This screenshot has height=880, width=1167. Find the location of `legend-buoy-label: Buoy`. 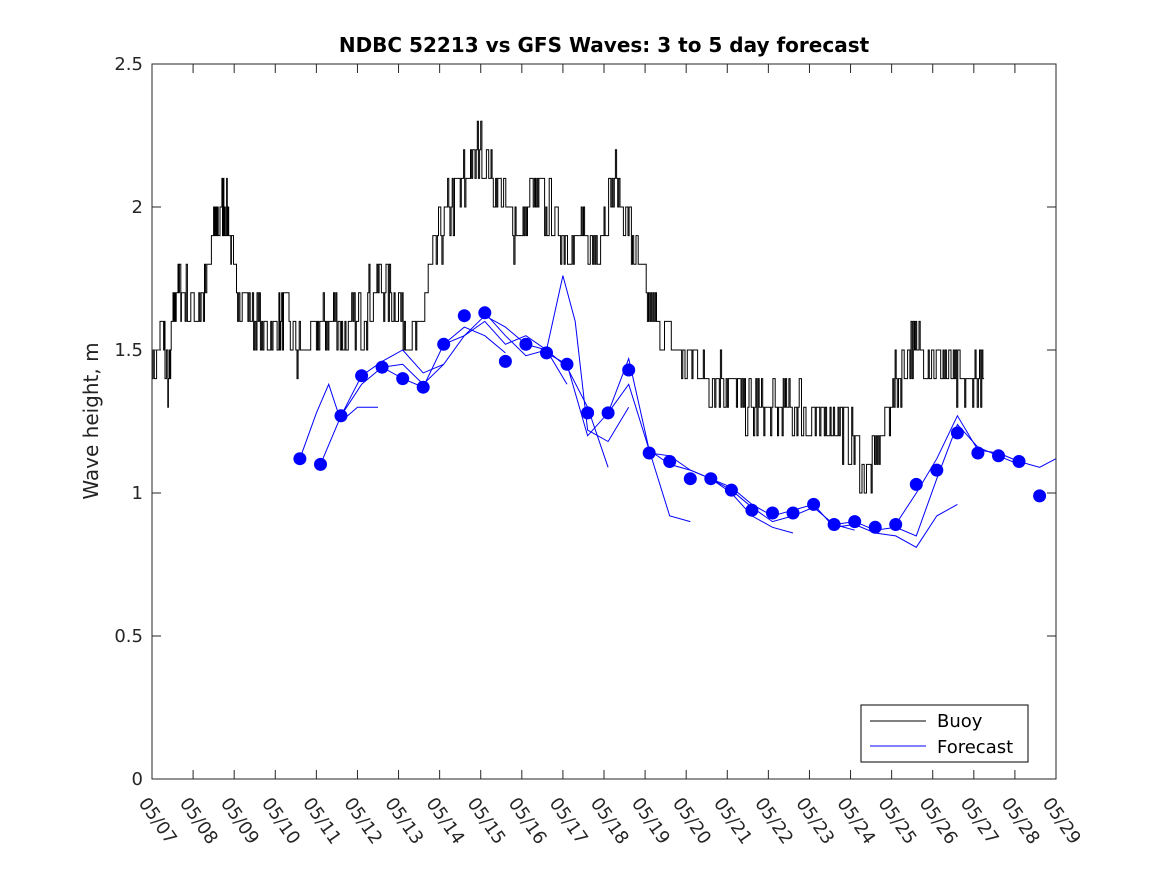

legend-buoy-label: Buoy is located at coordinates (960, 721).